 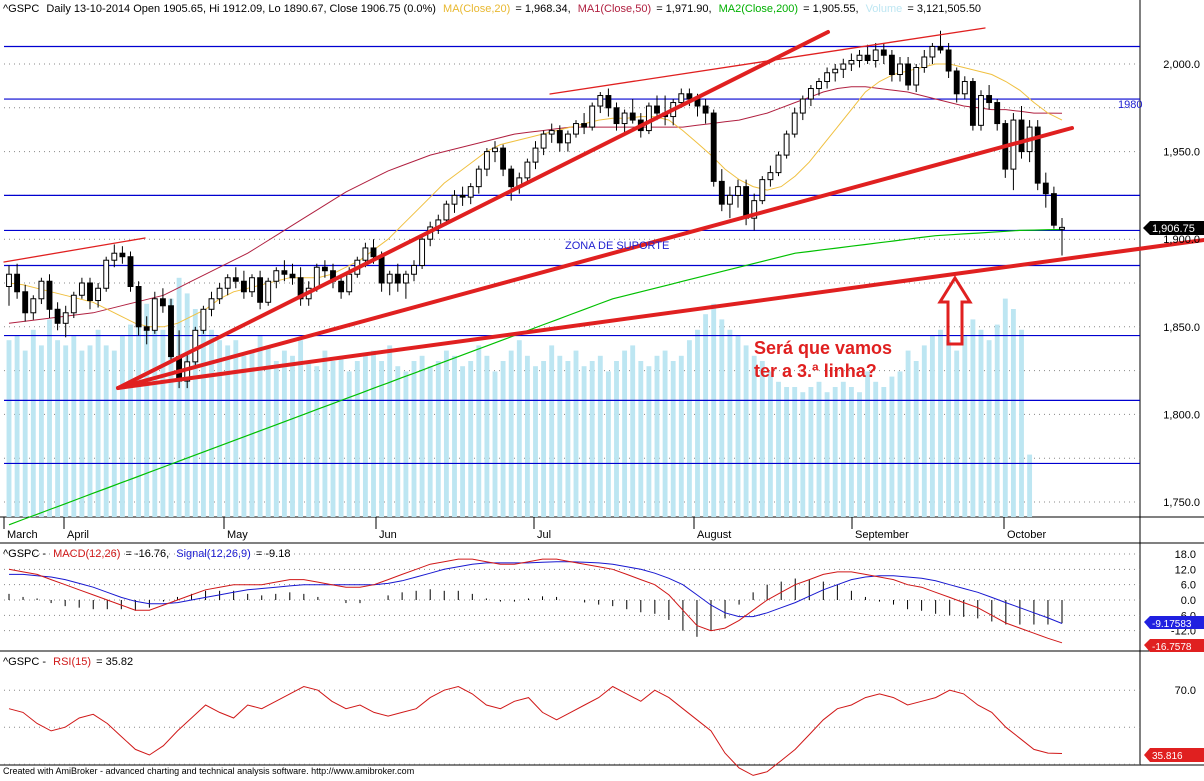 What do you see at coordinates (600, 730) in the screenshot?
I see `rsi-panel: 70.0` at bounding box center [600, 730].